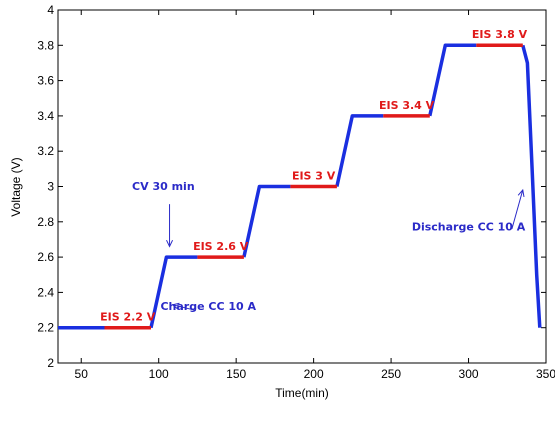 The width and height of the screenshot is (555, 441). What do you see at coordinates (221, 246) in the screenshot?
I see `annotation-label: EIS 2.6 V` at bounding box center [221, 246].